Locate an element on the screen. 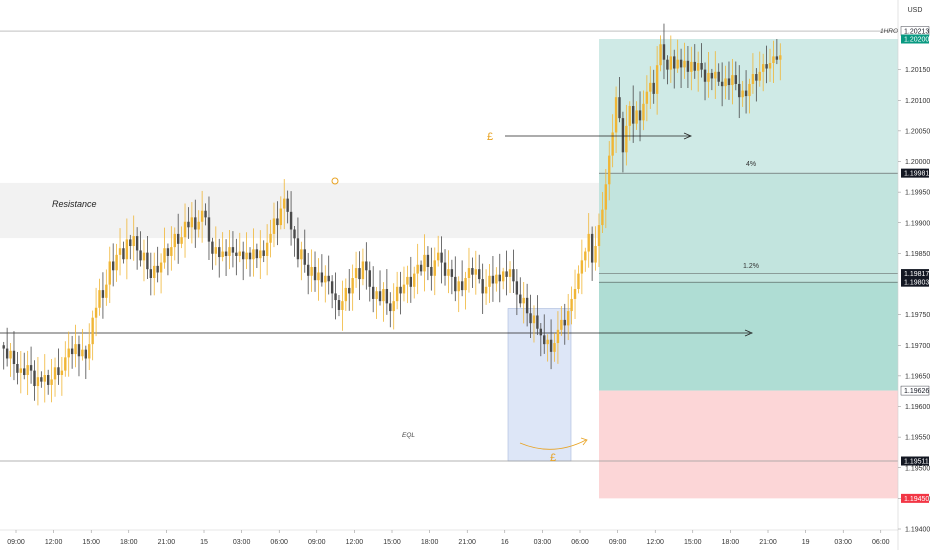  price-badge-label: 1.19626 is located at coordinates (916, 391).